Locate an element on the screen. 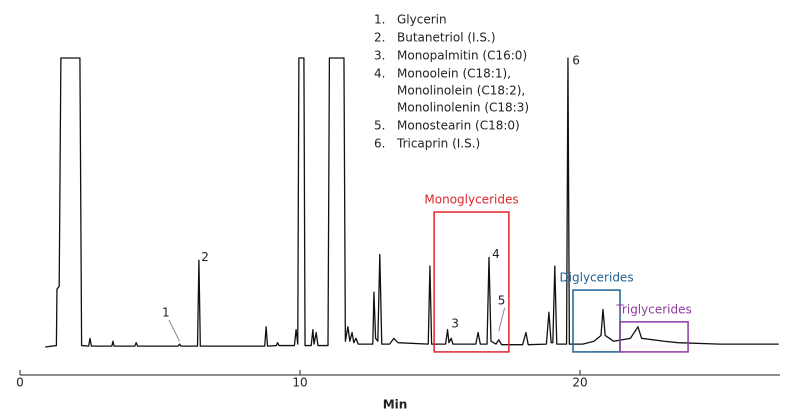 The height and width of the screenshot is (418, 800). legend-text: Glycerin is located at coordinates (422, 20).